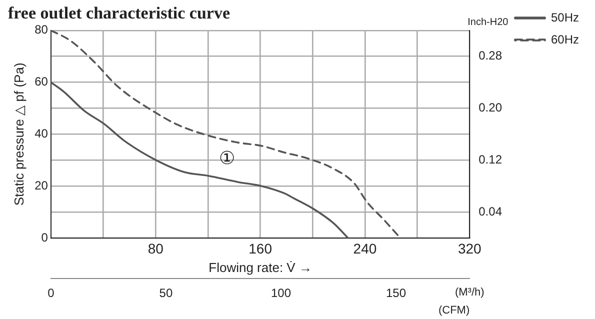 The image size is (595, 319). I want to click on x-tick-label: 240, so click(365, 248).